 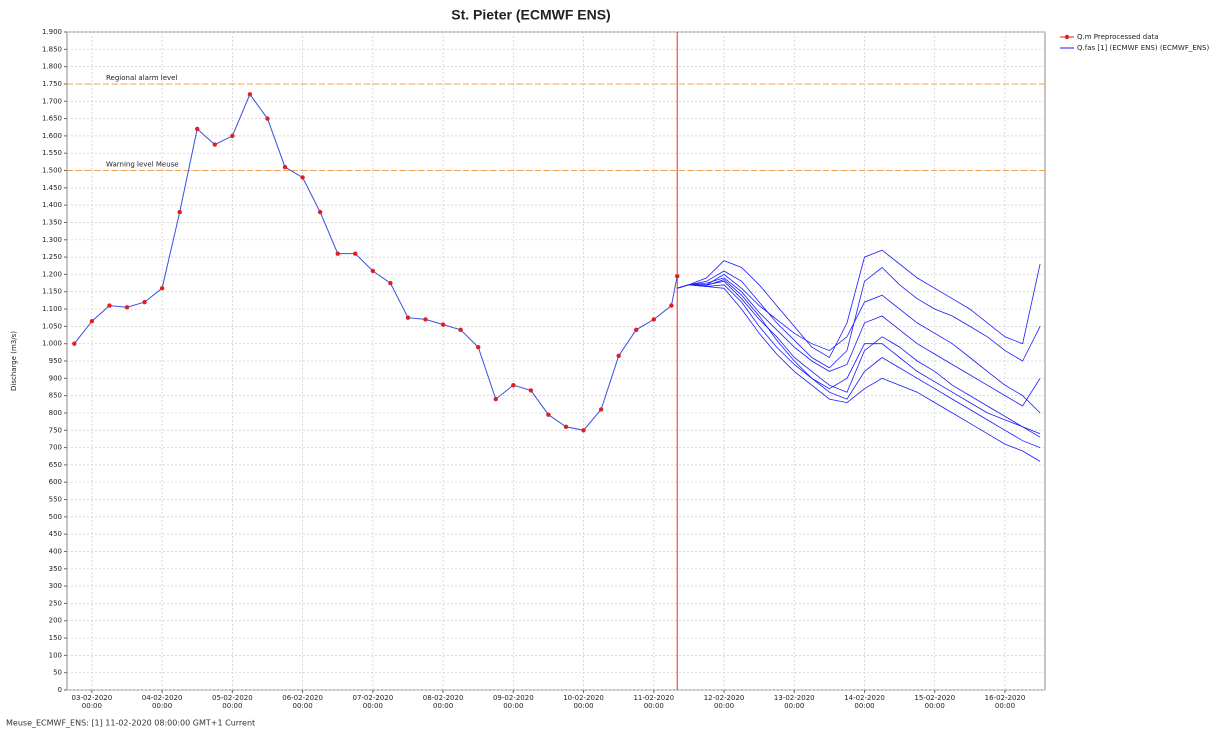 What do you see at coordinates (1067, 37) in the screenshot?
I see `legend-marker` at bounding box center [1067, 37].